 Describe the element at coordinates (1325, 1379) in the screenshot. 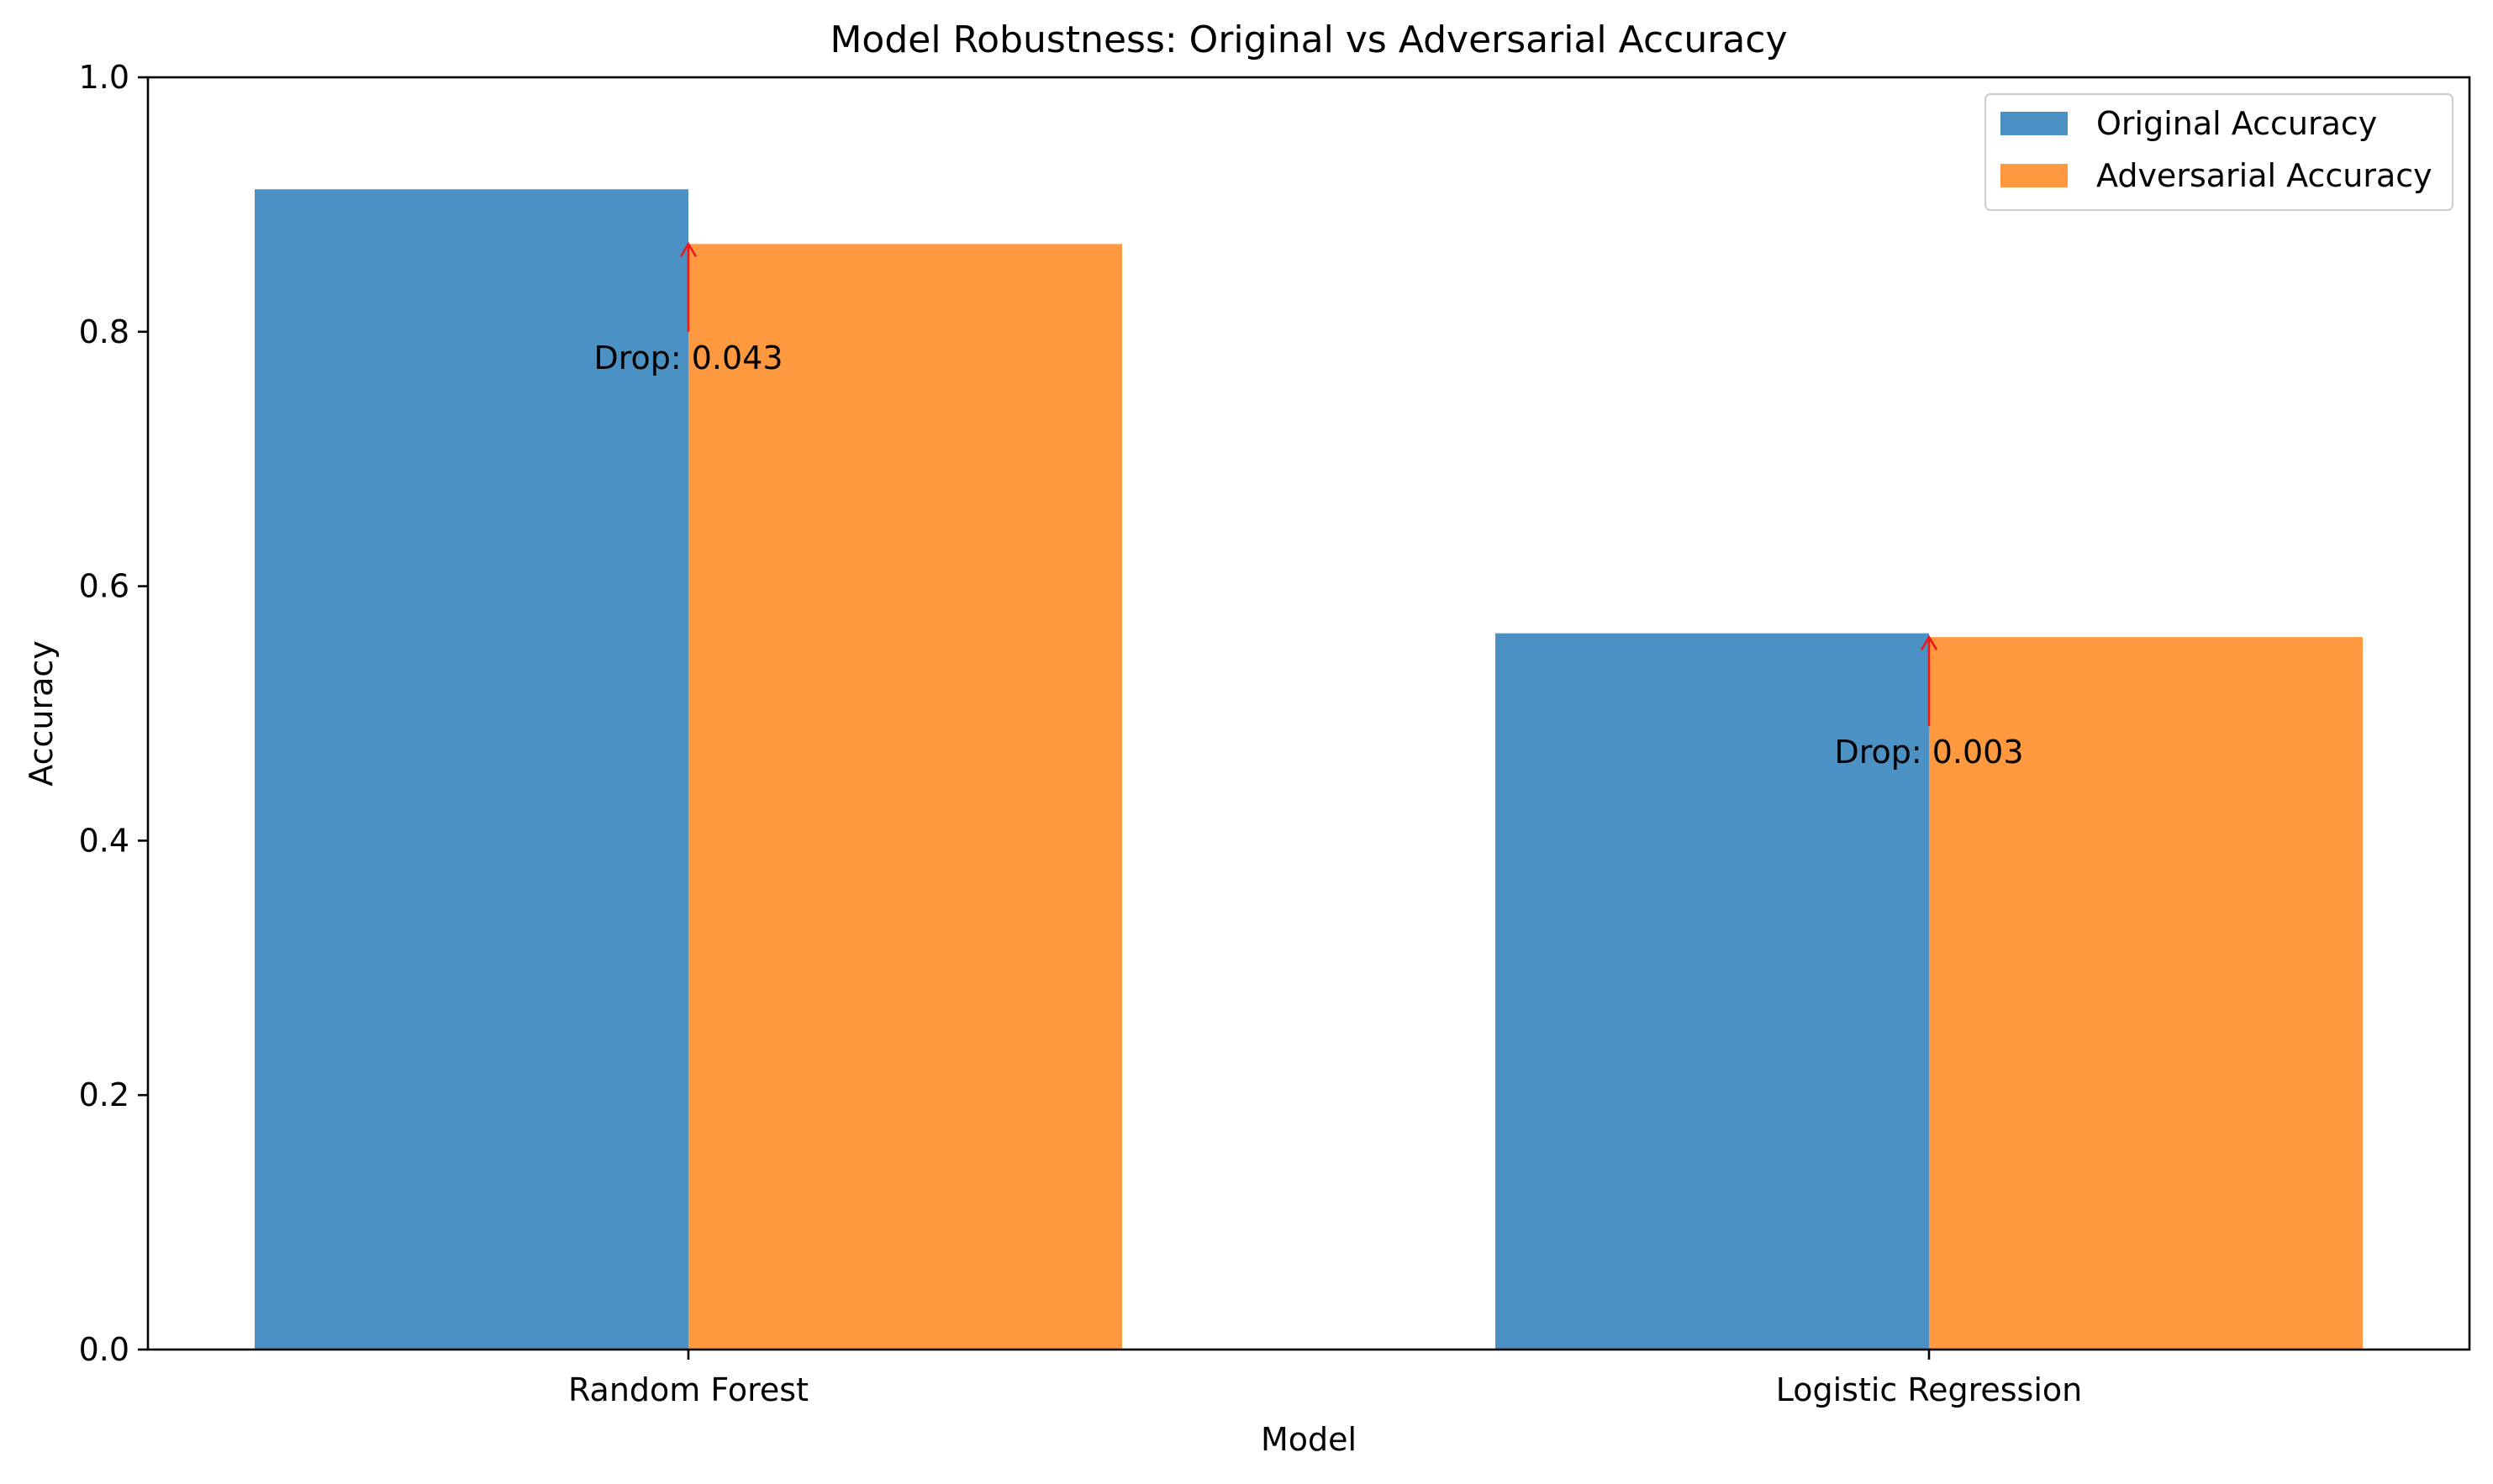

I see `x-axis: Random Forest Logistic Regression` at that location.